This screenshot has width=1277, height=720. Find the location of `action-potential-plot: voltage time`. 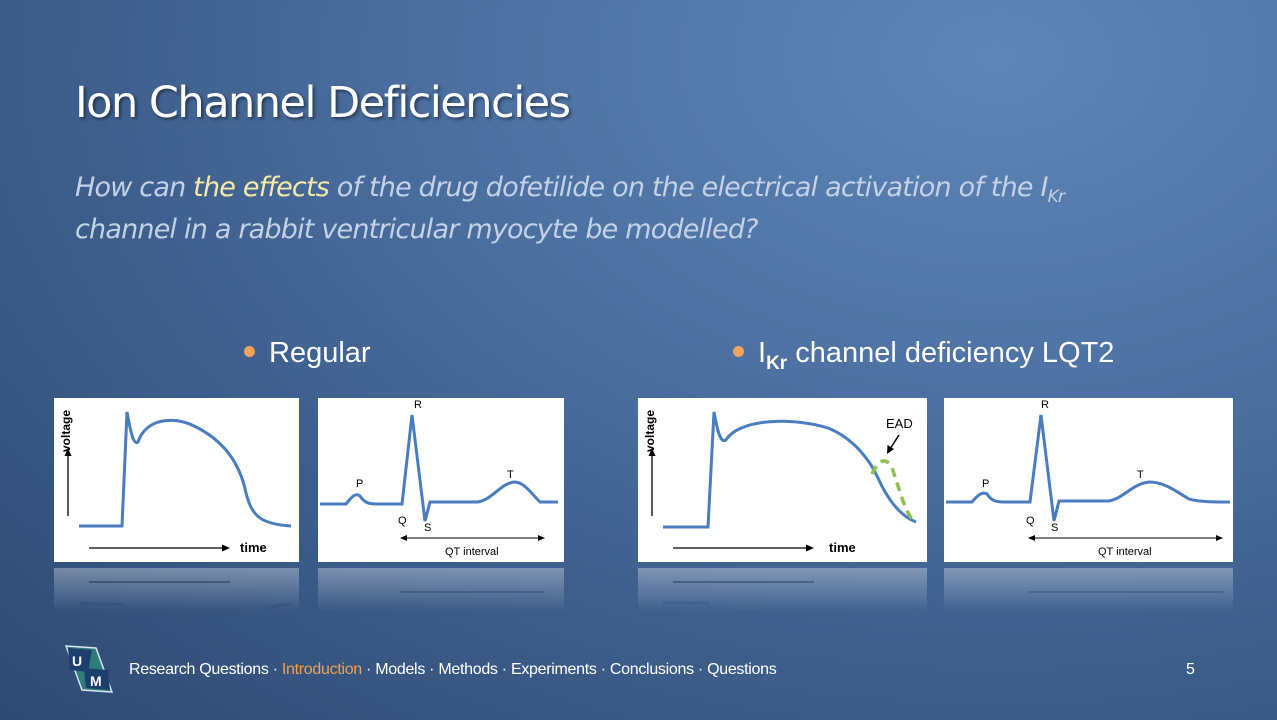

action-potential-plot: voltage time is located at coordinates (175, 482).